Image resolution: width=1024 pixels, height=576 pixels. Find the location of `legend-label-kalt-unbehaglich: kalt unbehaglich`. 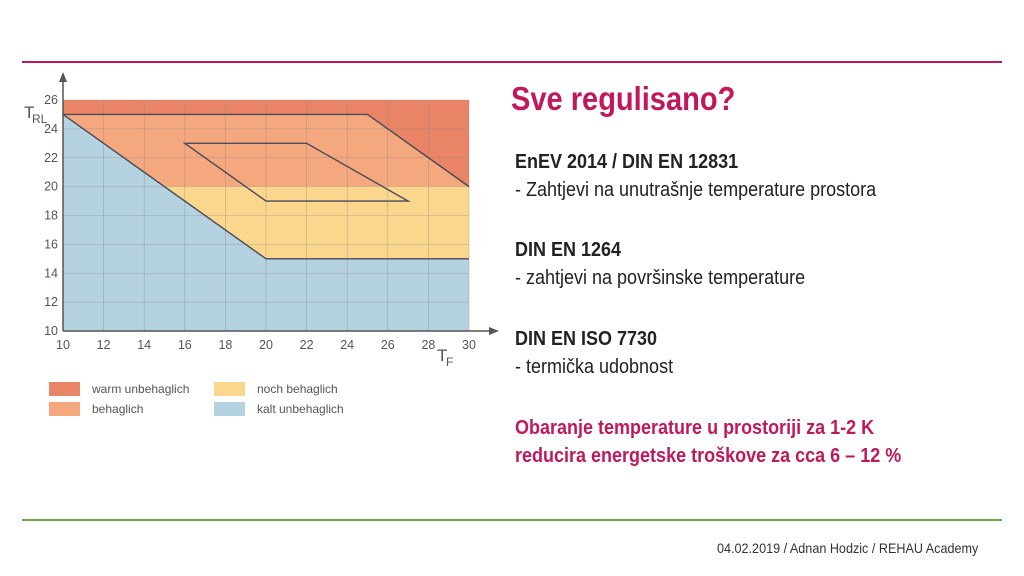

legend-label-kalt-unbehaglich: kalt unbehaglich is located at coordinates (300, 409).